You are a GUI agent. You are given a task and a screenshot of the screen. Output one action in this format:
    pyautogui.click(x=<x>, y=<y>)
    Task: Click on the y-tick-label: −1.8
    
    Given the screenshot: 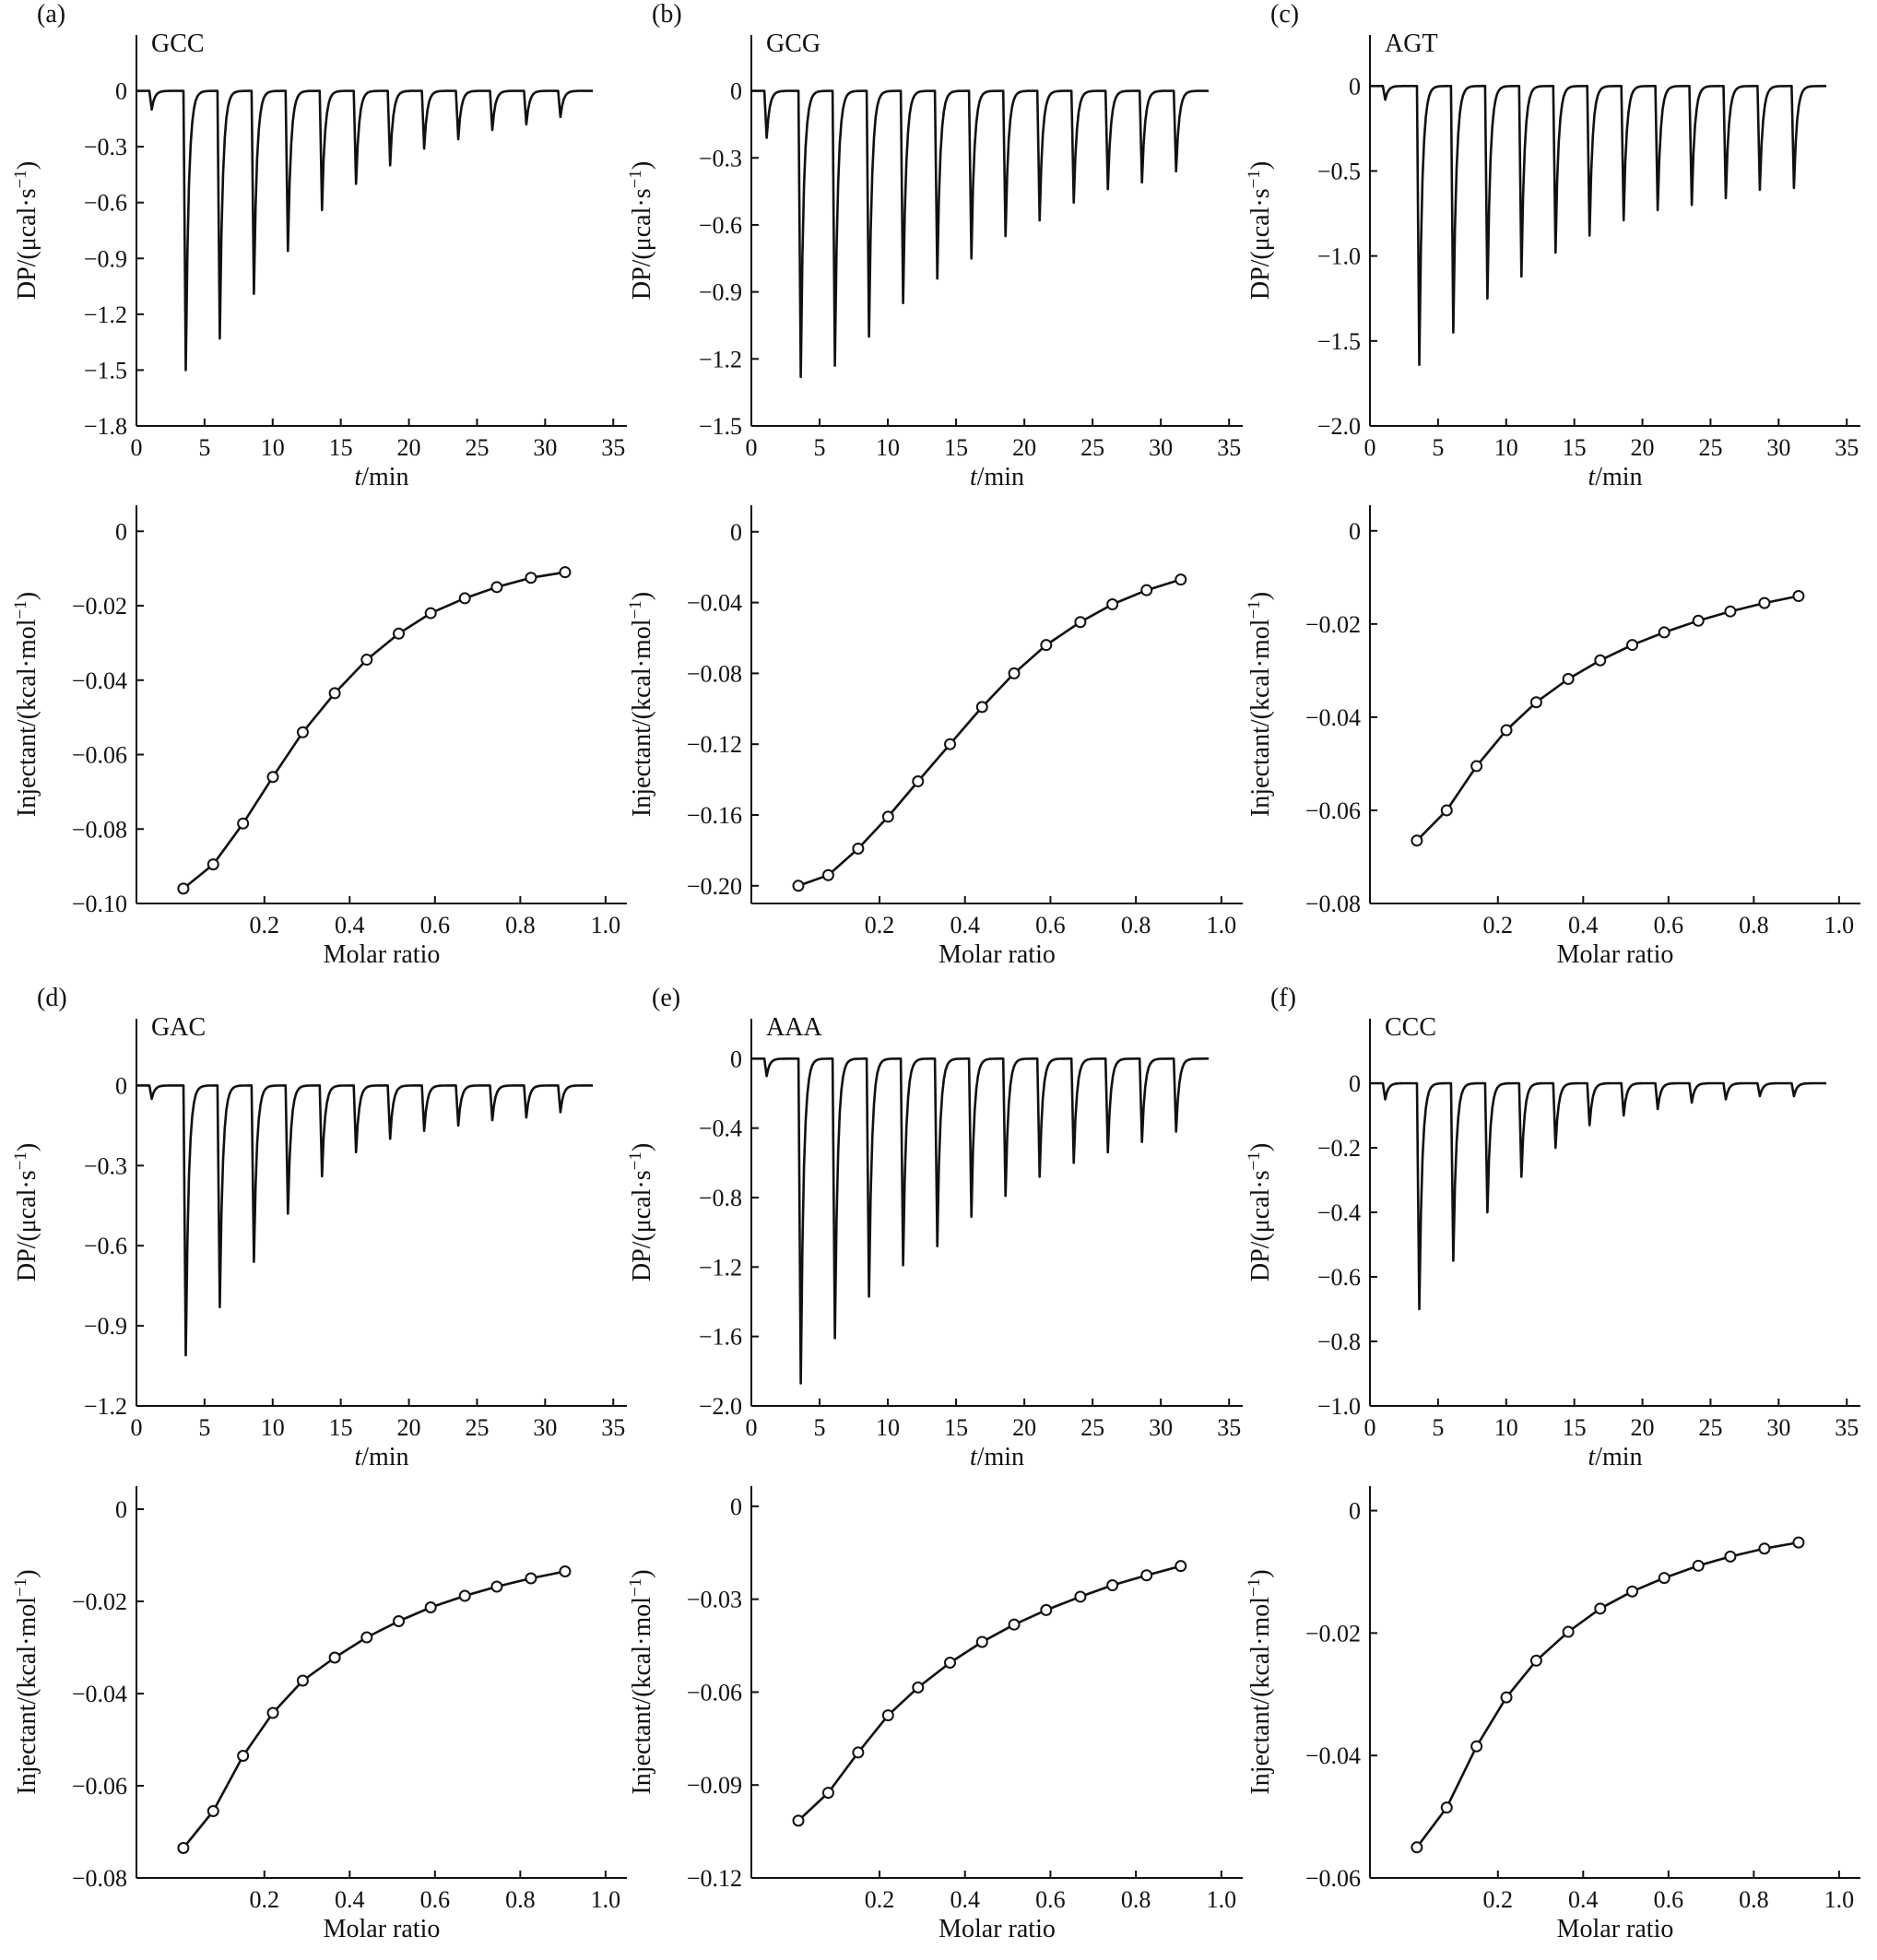 What is the action you would take?
    pyautogui.click(x=106, y=427)
    